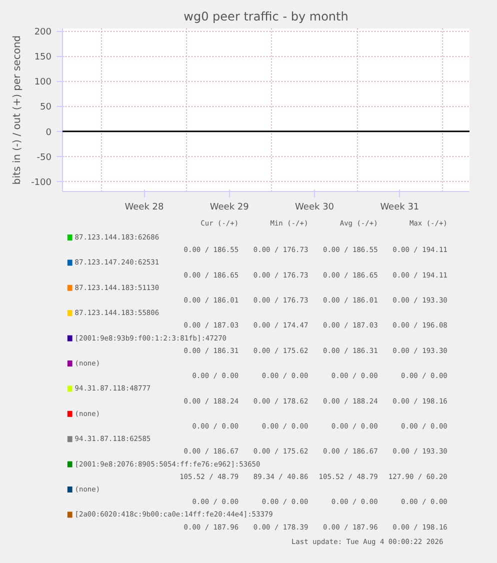 The width and height of the screenshot is (497, 563). What do you see at coordinates (44, 157) in the screenshot?
I see `y-tick-label: -50` at bounding box center [44, 157].